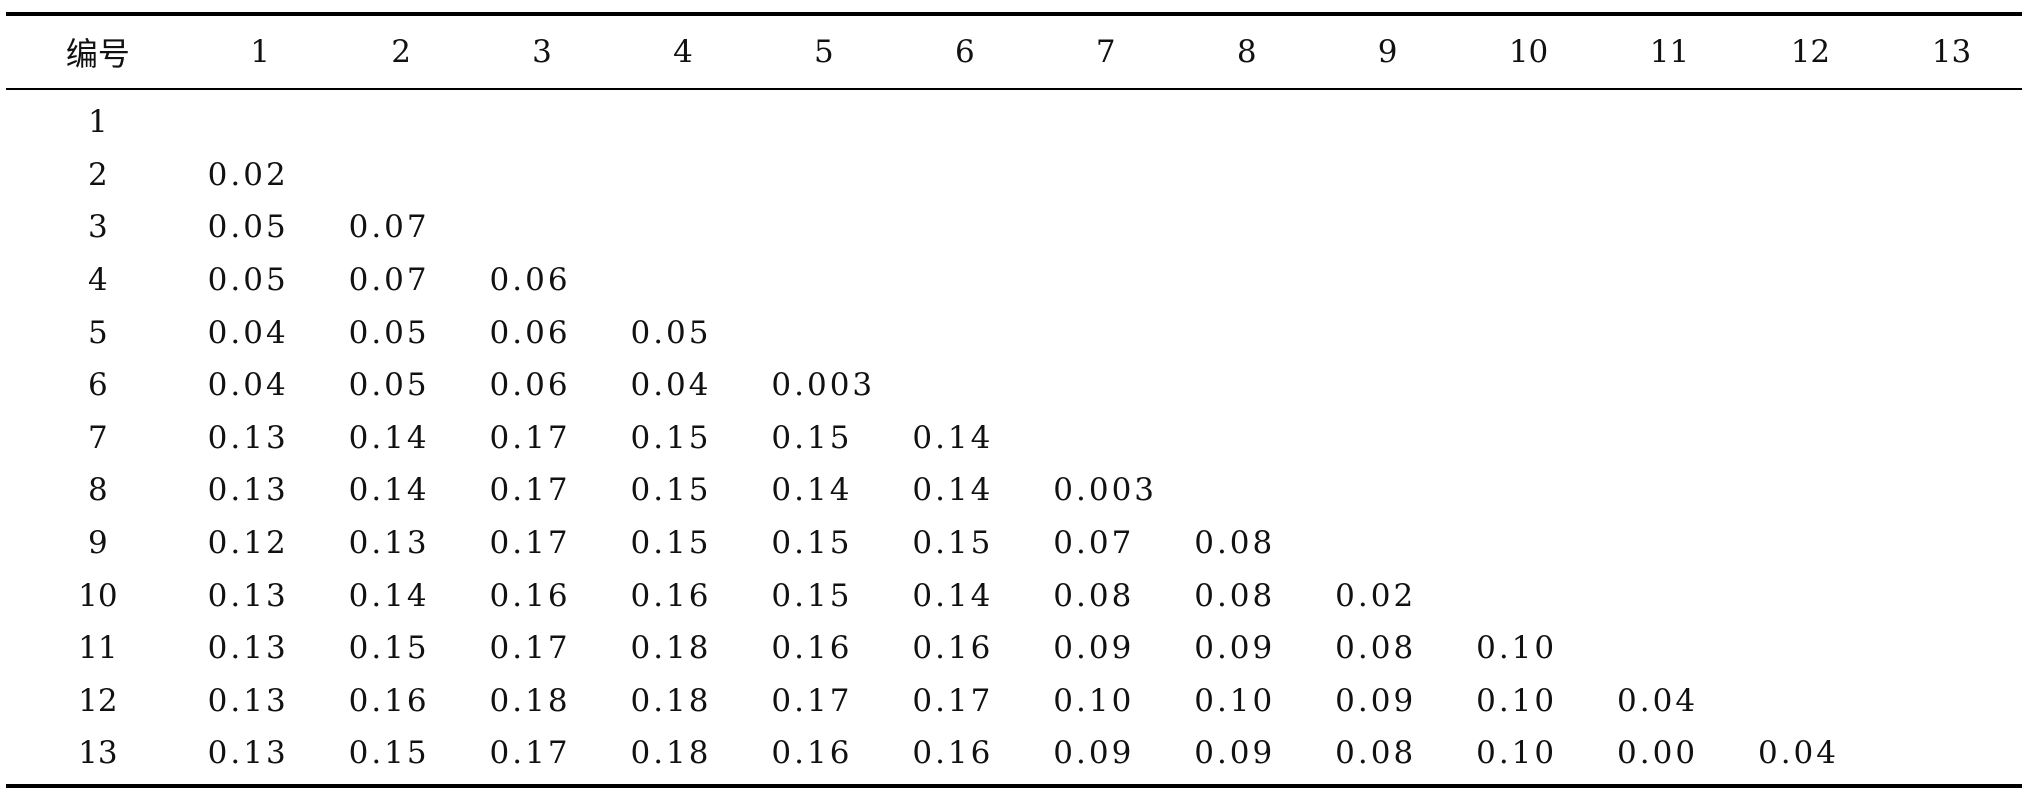 Image resolution: width=2030 pixels, height=796 pixels. I want to click on row-id: 4, so click(97, 280).